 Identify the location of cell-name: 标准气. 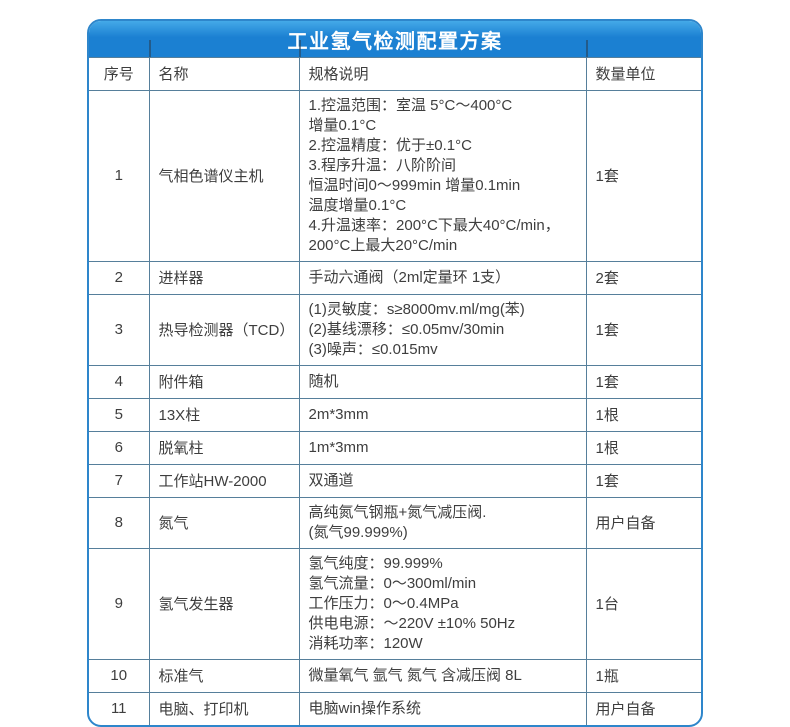
(224, 675).